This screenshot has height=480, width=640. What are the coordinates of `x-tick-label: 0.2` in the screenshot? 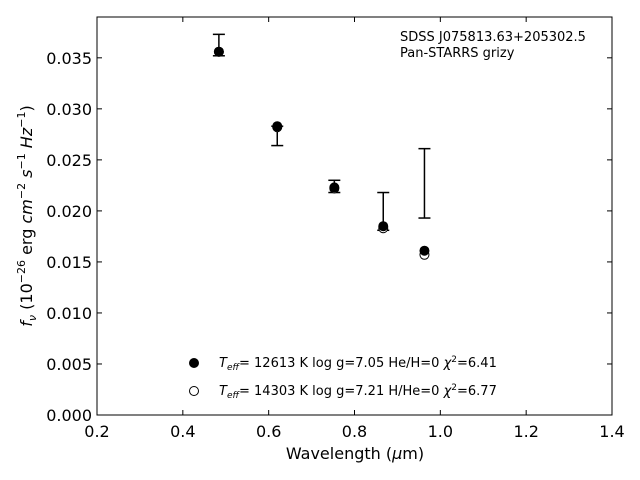 It's located at (96, 431).